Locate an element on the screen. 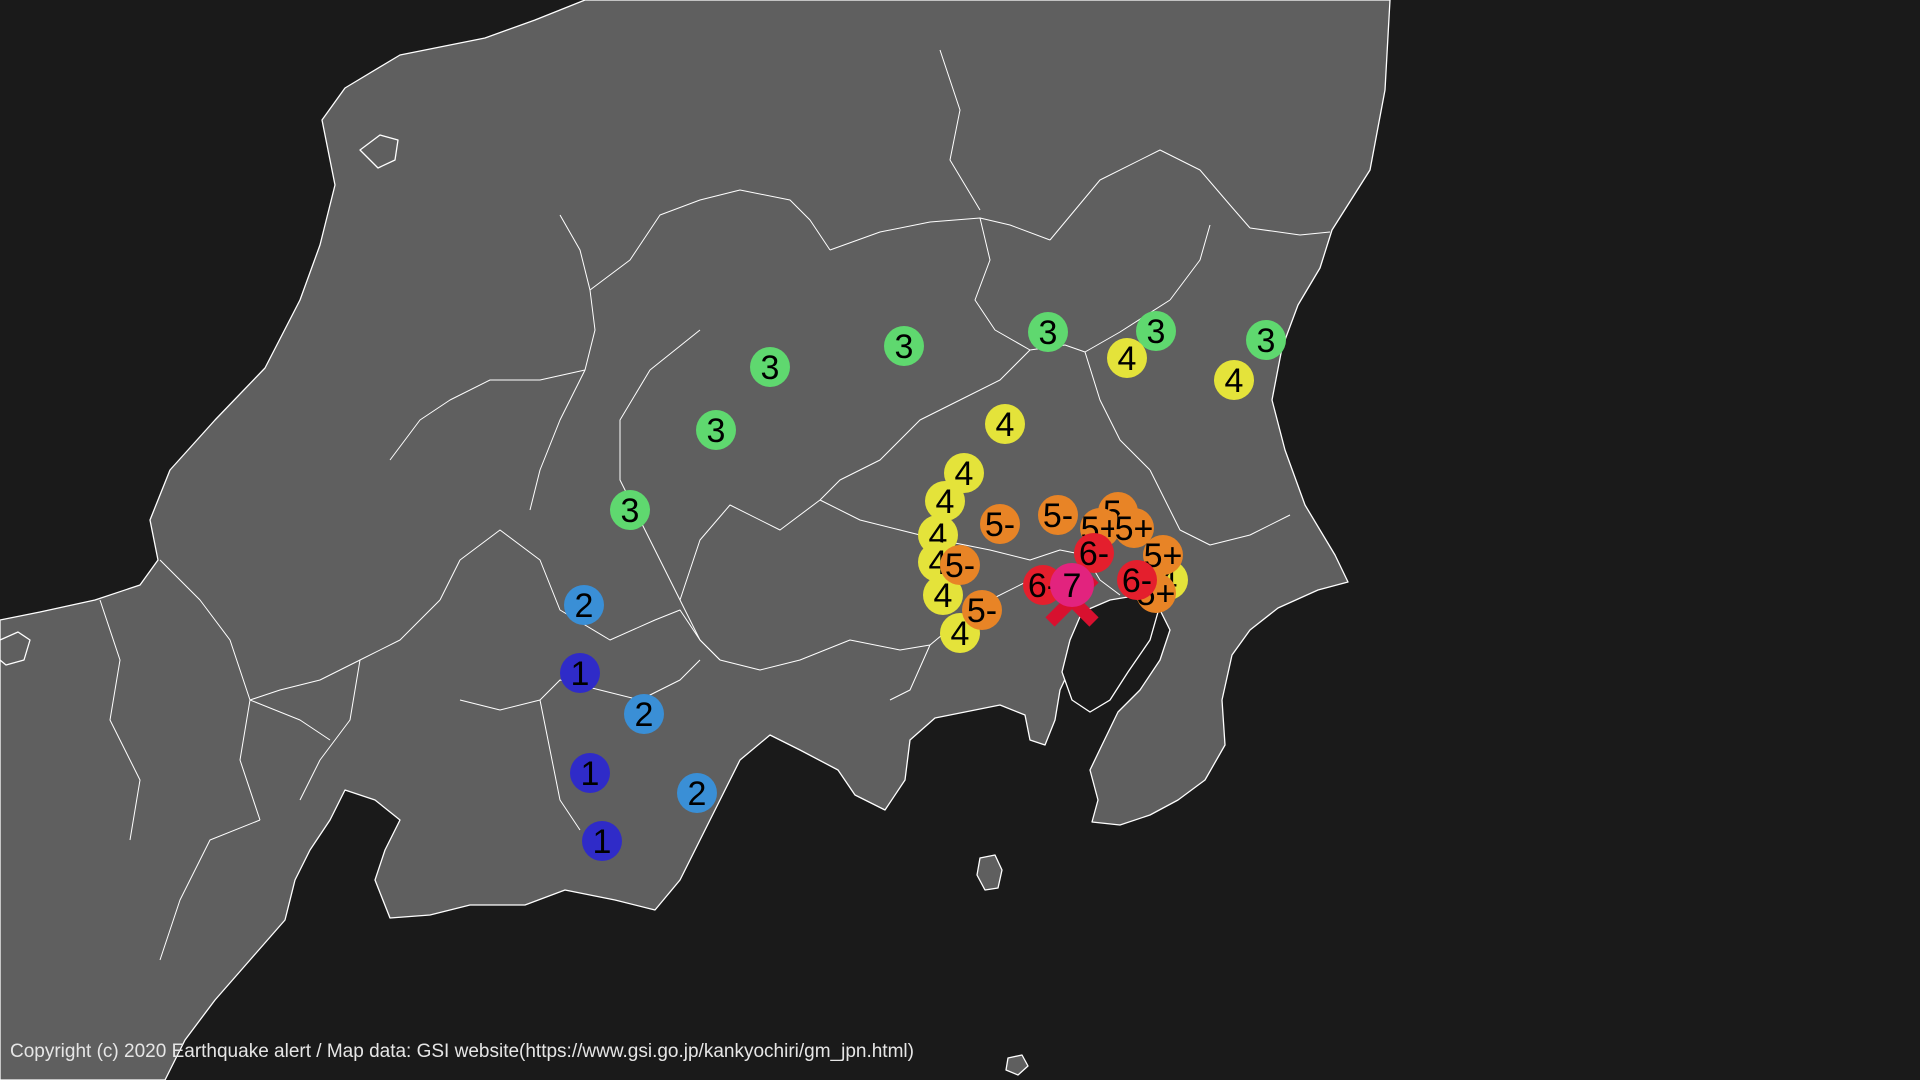 This screenshot has height=1080, width=1920. station-marker: 6- is located at coordinates (1137, 580).